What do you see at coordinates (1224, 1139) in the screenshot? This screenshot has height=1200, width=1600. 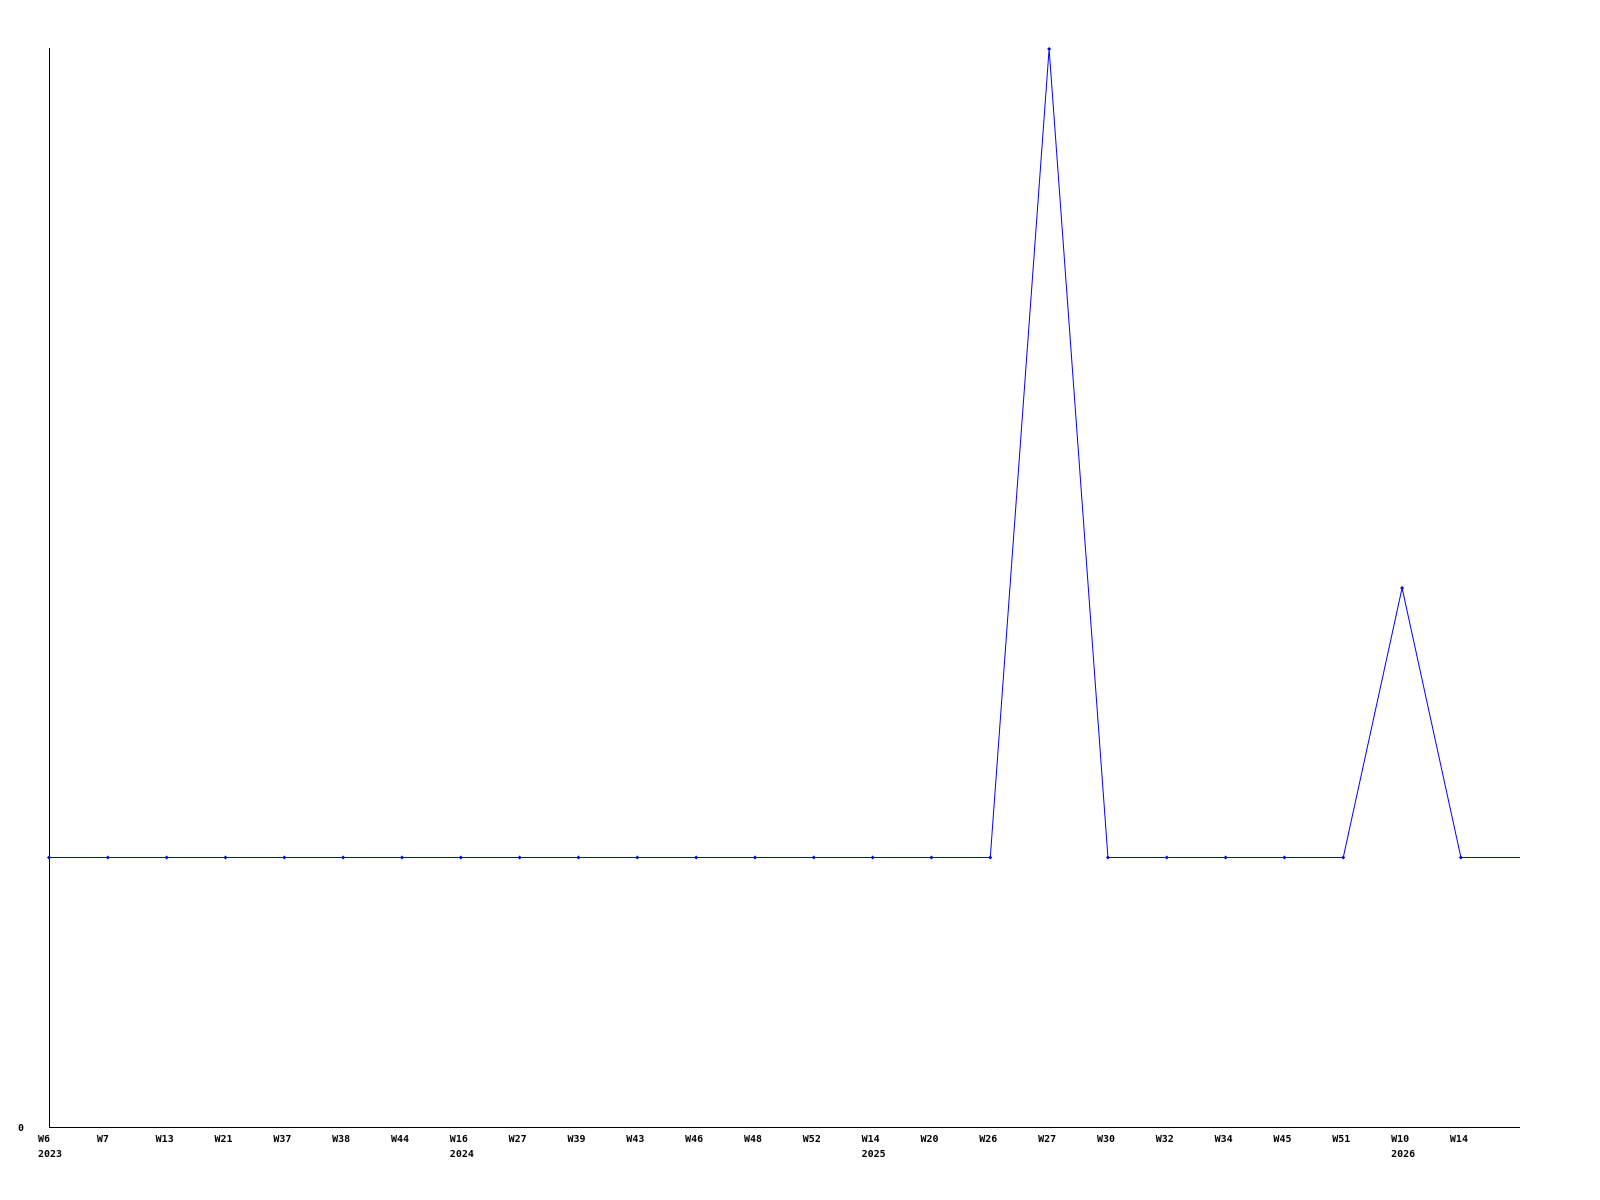 I see `x-tick-label: W34` at bounding box center [1224, 1139].